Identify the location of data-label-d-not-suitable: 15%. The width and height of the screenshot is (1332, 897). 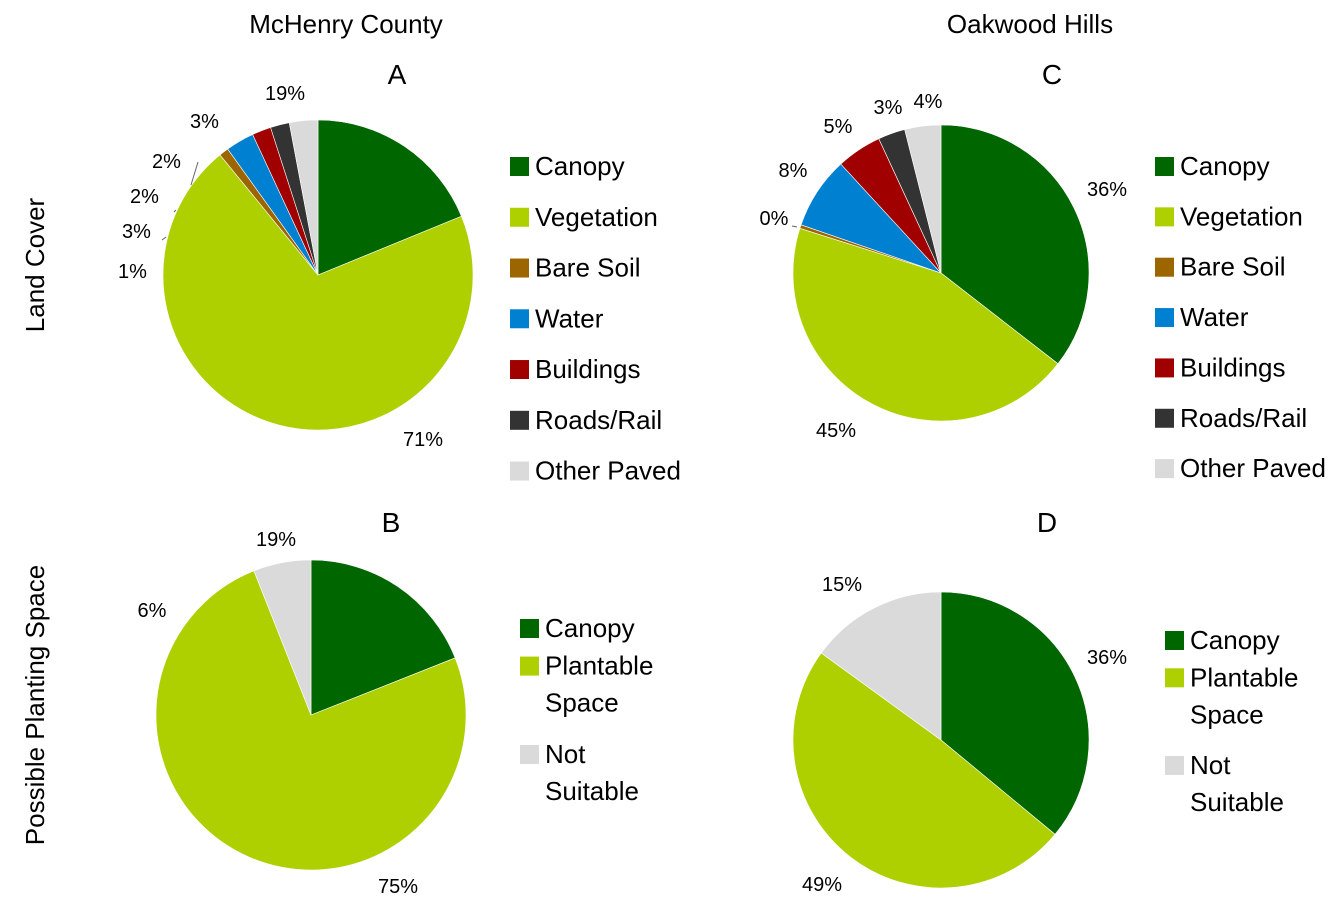
(842, 585).